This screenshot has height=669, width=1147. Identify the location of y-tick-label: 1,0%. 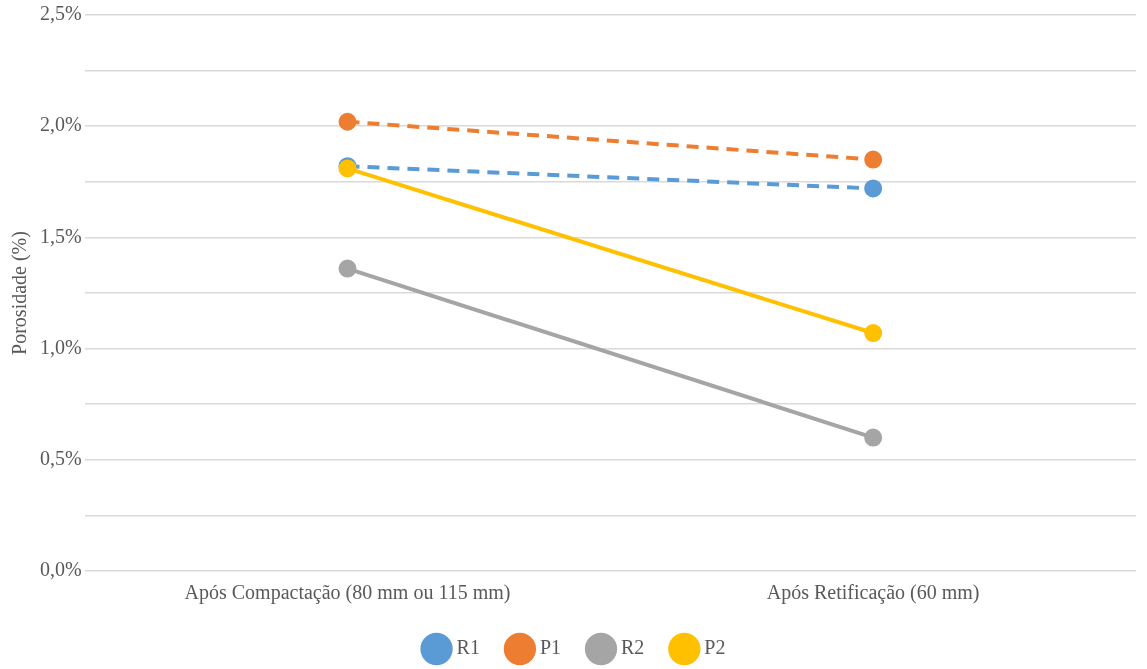
(60, 346).